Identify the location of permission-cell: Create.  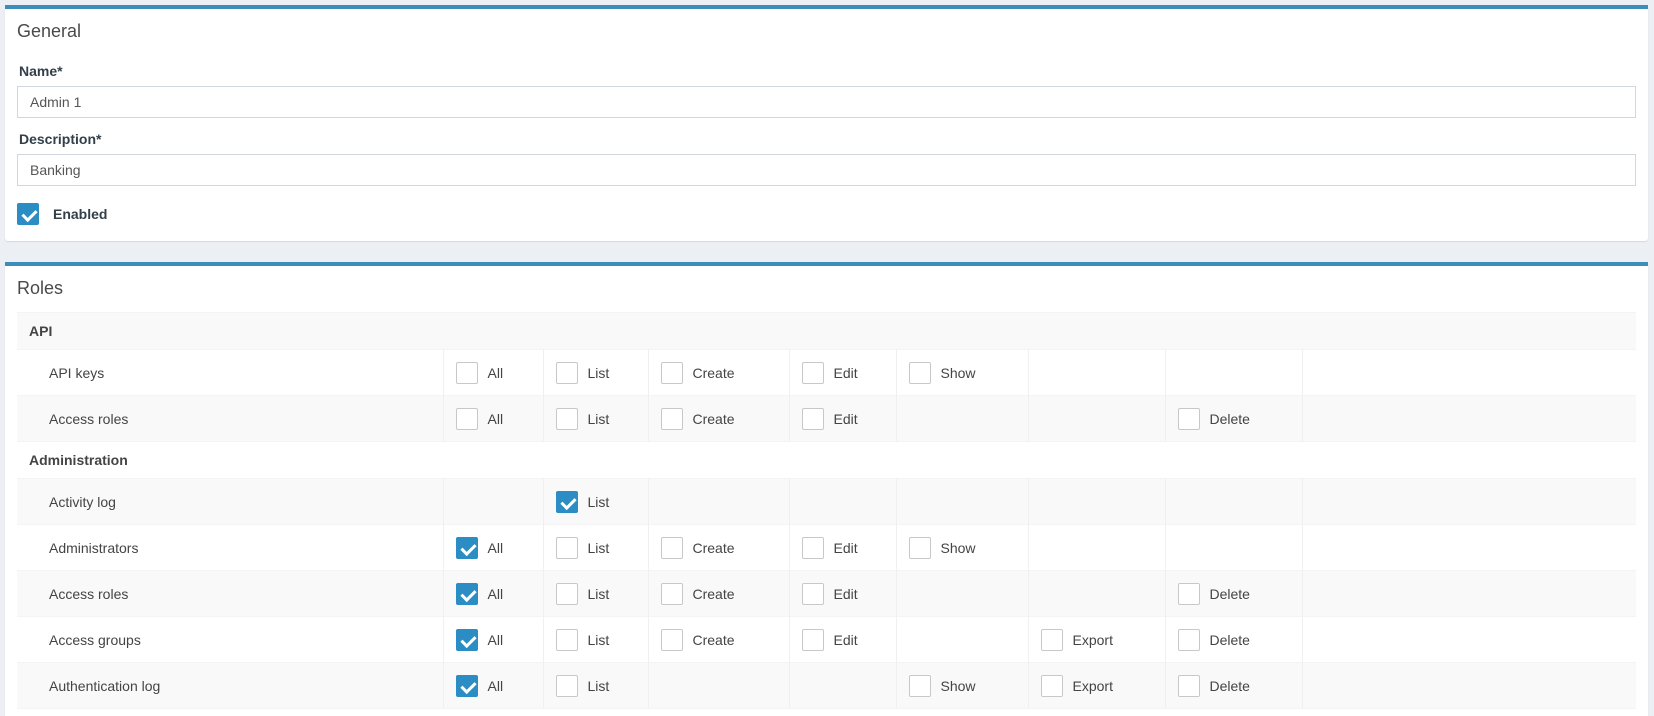
(718, 418).